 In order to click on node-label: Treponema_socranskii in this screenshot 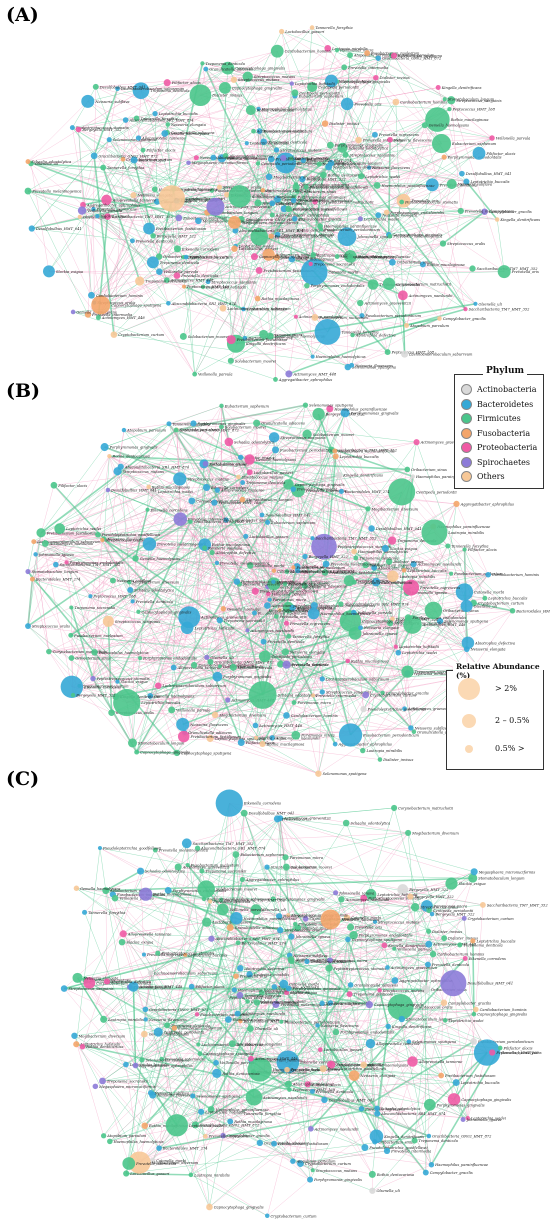, I will do `click(399, 285)`.